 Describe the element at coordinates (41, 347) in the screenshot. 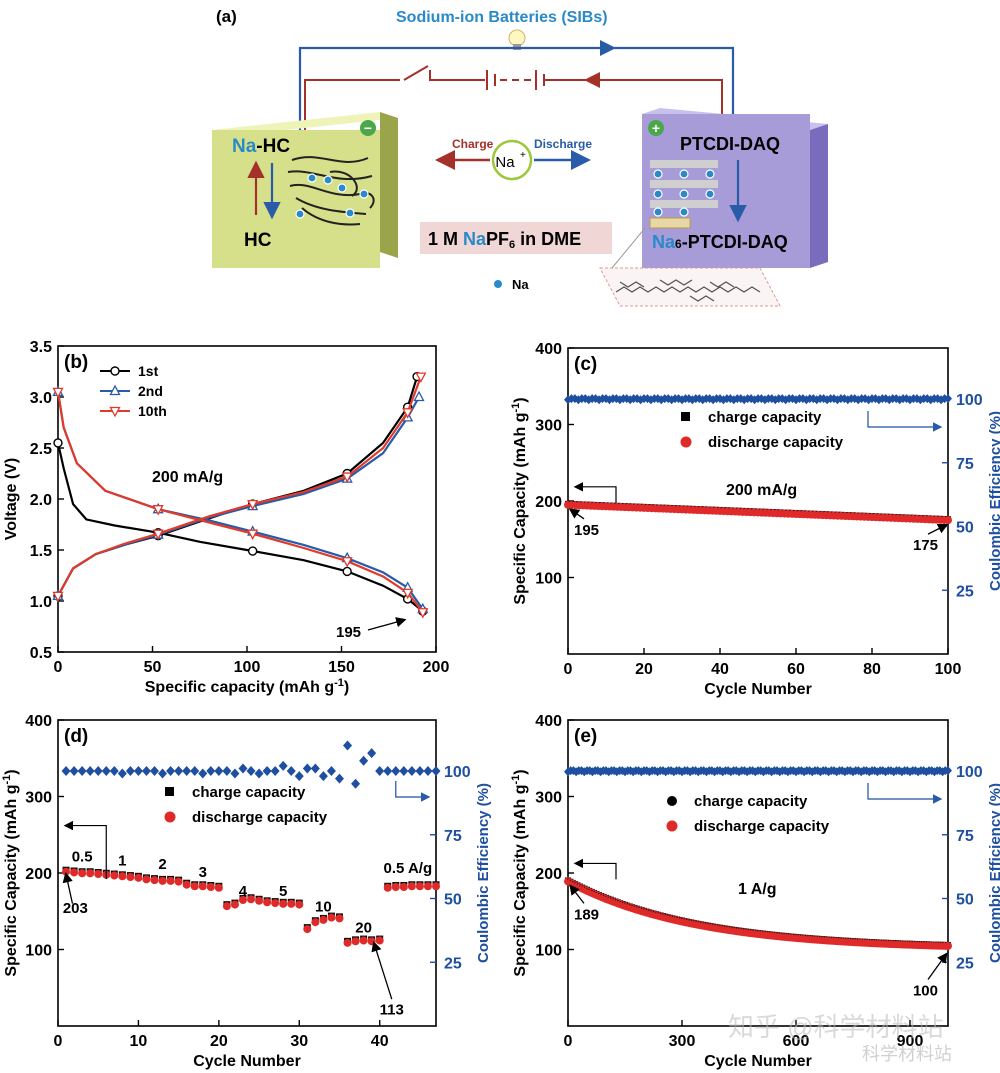

I see `y-tick-label: 3.5` at that location.